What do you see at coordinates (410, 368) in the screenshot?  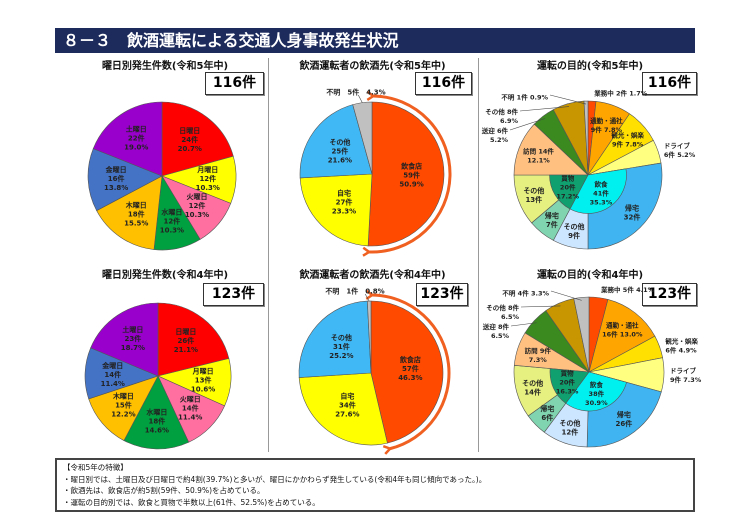 I see `slice-label: 飲食店 57件 46.3%` at bounding box center [410, 368].